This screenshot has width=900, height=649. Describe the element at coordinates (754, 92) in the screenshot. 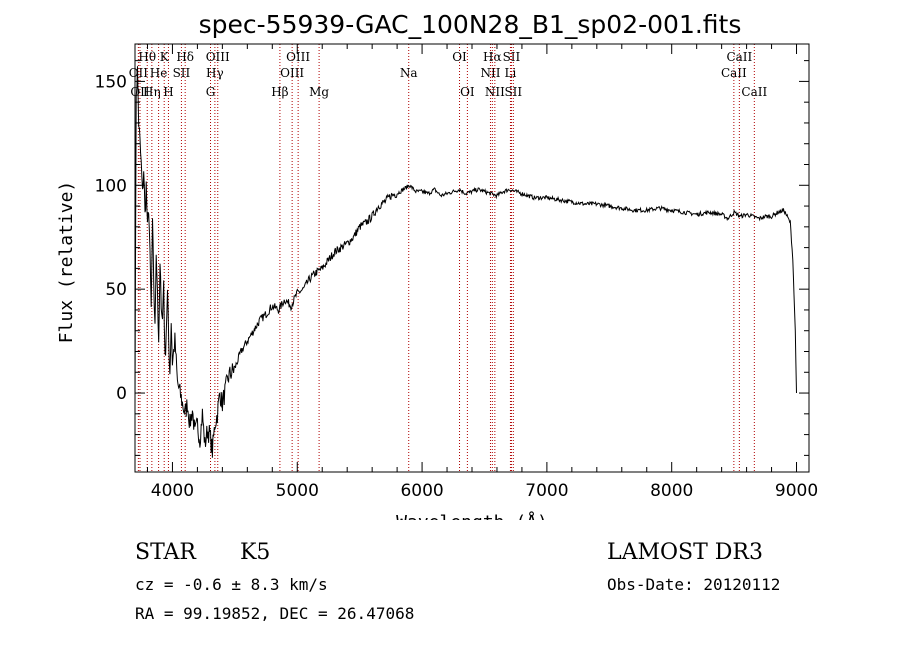

I see `marker-label-CaII-8662: CaII` at that location.